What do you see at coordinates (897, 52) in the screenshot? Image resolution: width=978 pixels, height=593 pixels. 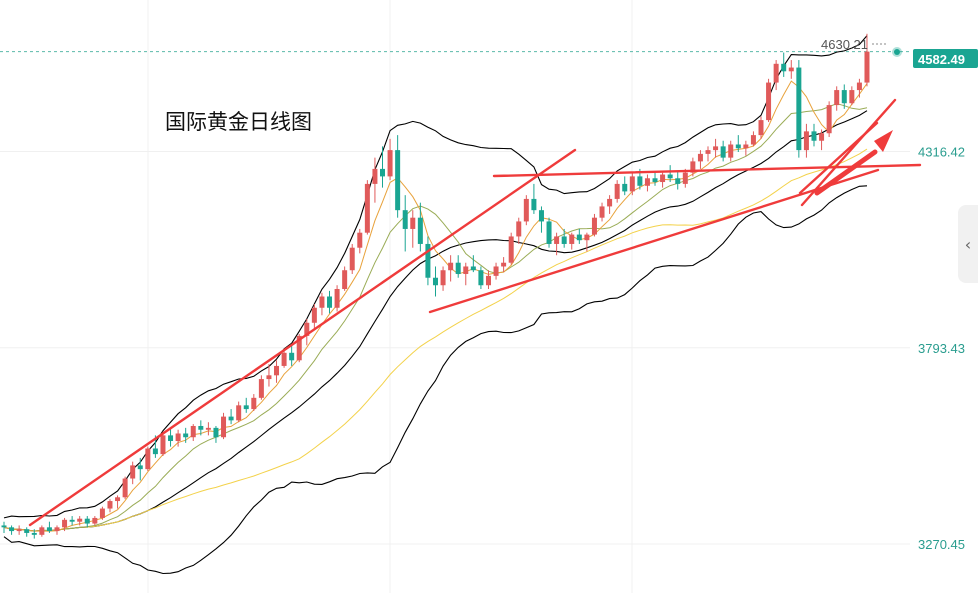 I see `last-price-dot` at bounding box center [897, 52].